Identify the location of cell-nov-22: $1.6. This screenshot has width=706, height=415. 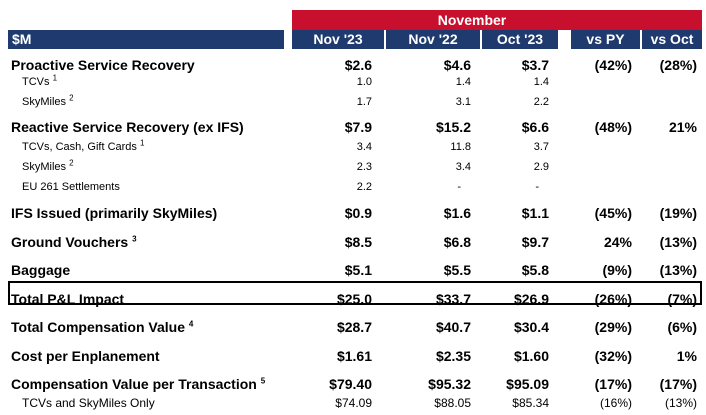
(457, 213).